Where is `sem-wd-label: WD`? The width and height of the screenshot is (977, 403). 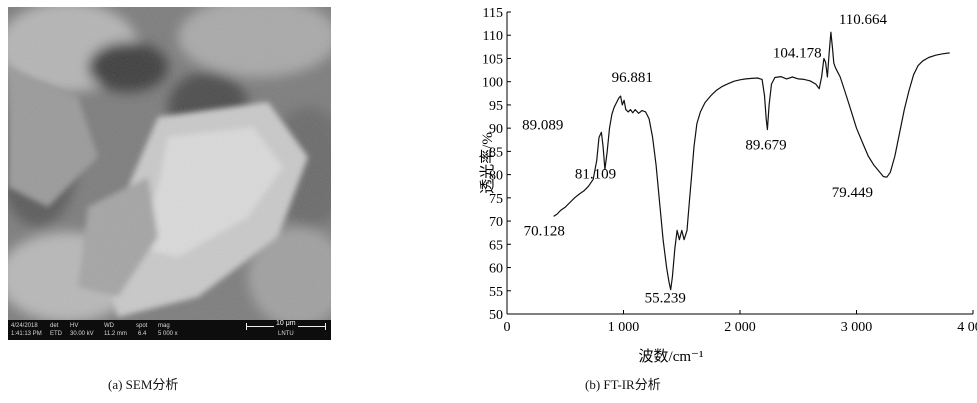
sem-wd-label: WD is located at coordinates (109, 326).